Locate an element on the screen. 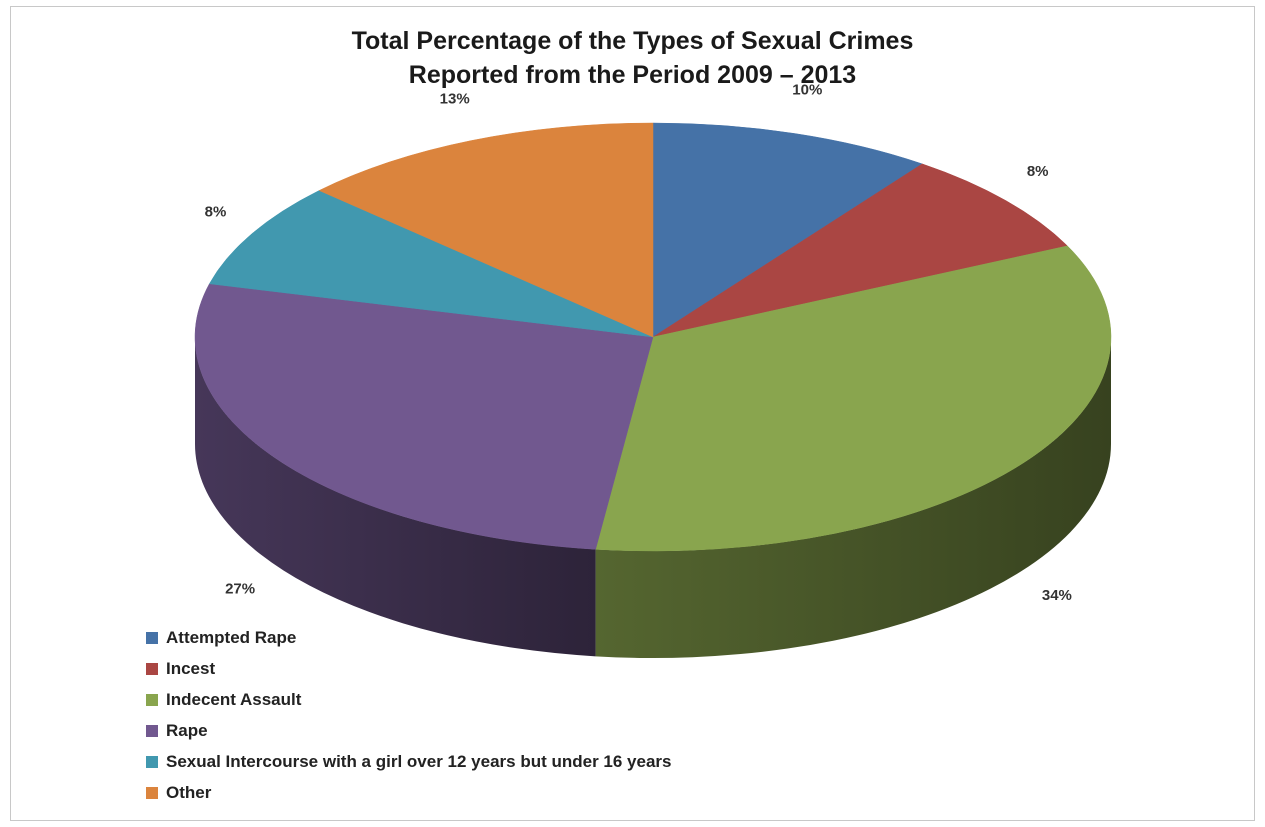 The height and width of the screenshot is (827, 1265). legend-item-indecent-assault: Indecent Assault is located at coordinates (409, 699).